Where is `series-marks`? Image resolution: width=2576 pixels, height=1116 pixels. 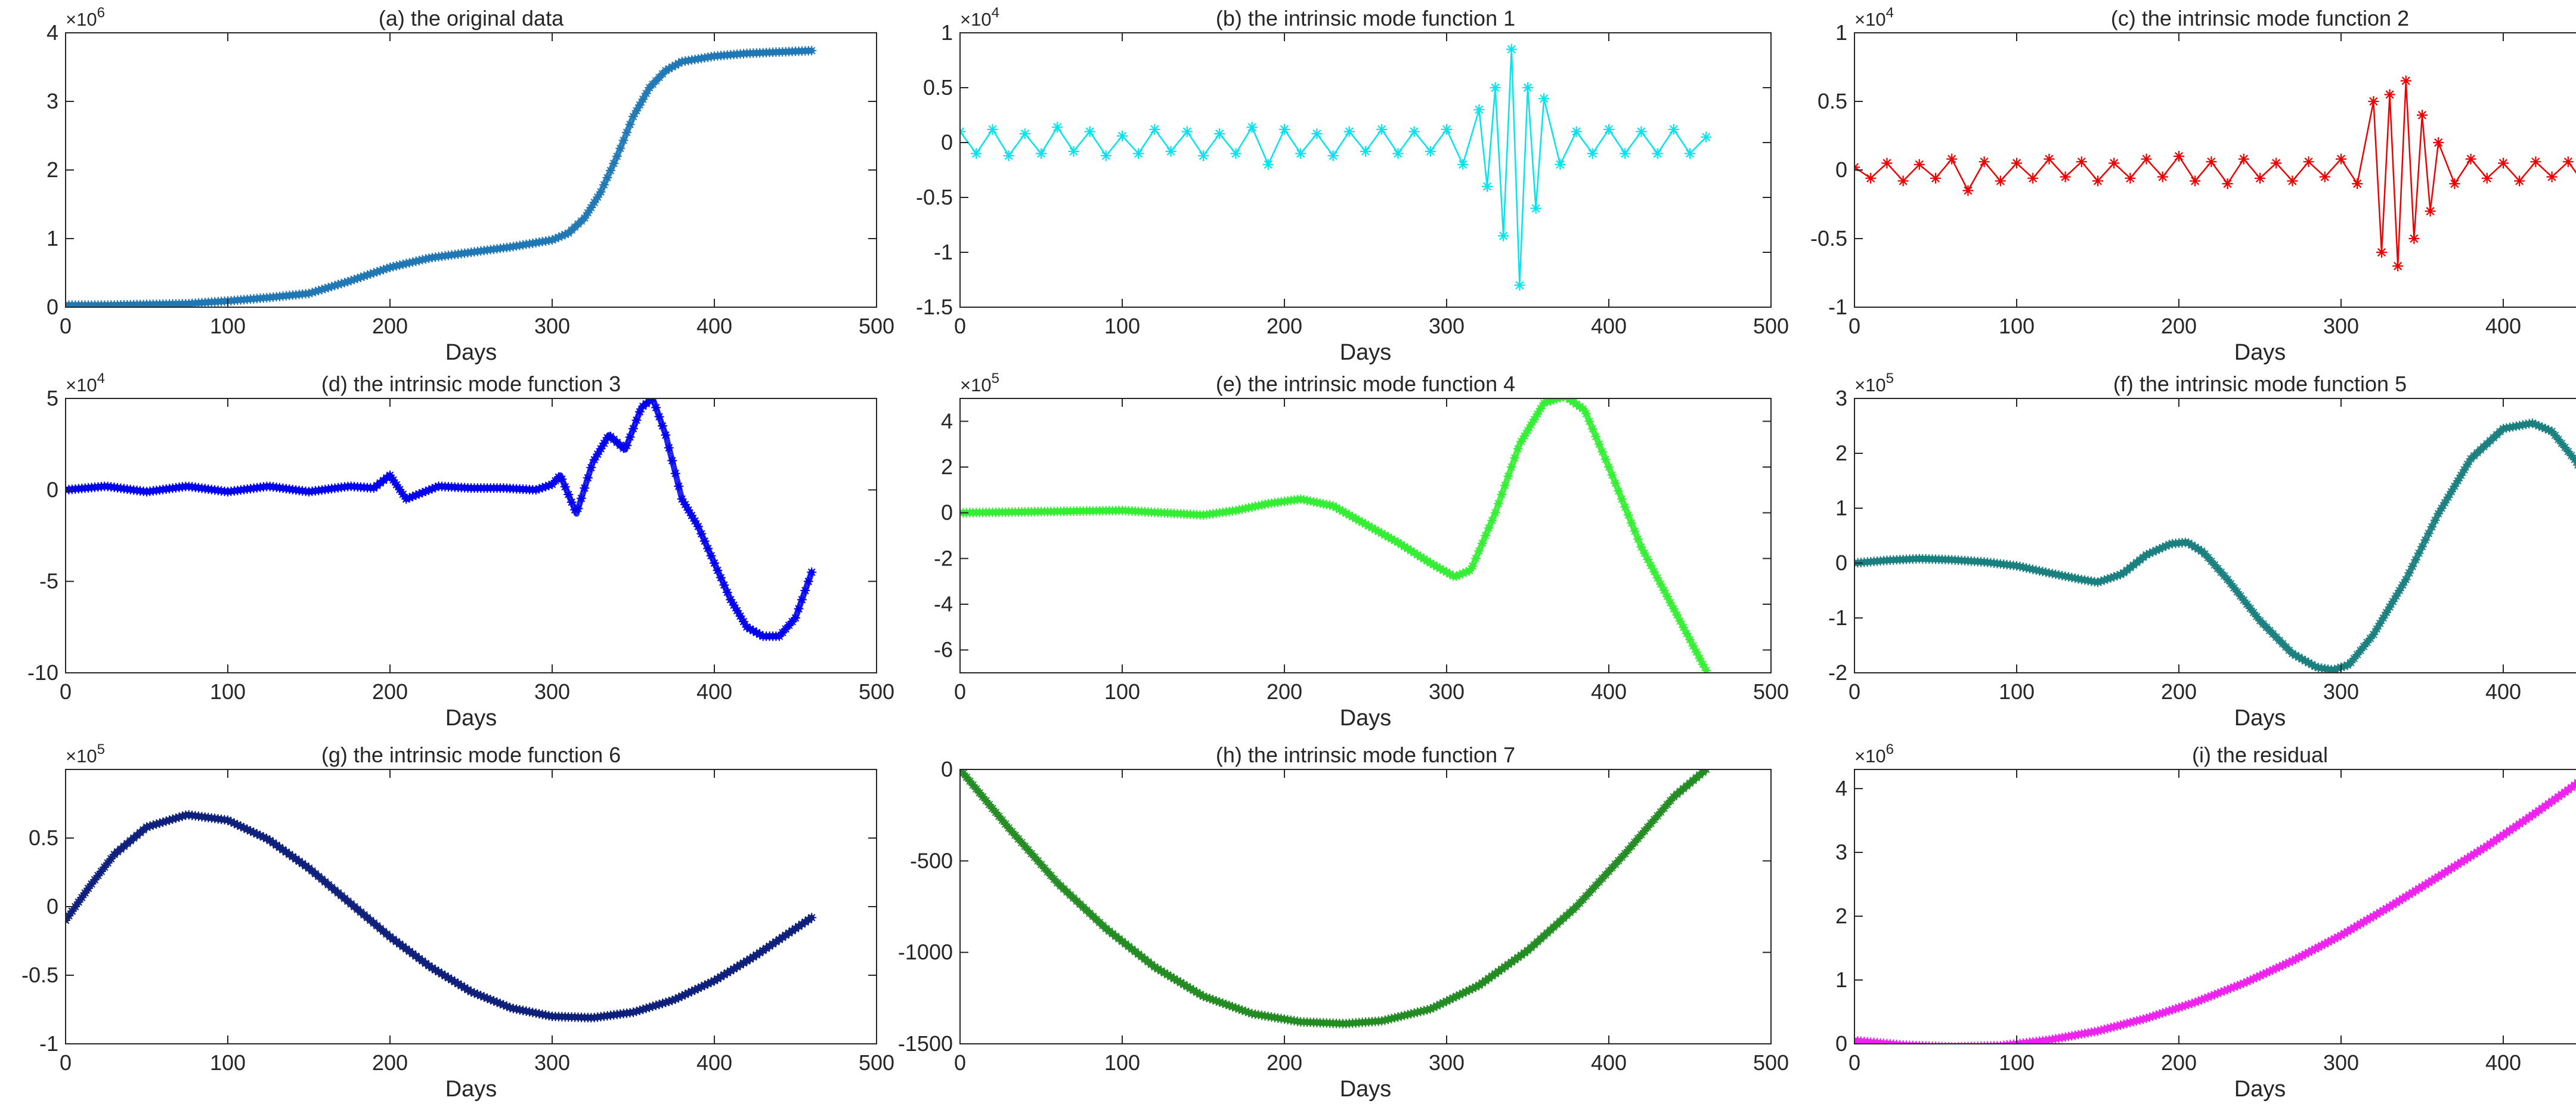
series-marks is located at coordinates (1336, 535).